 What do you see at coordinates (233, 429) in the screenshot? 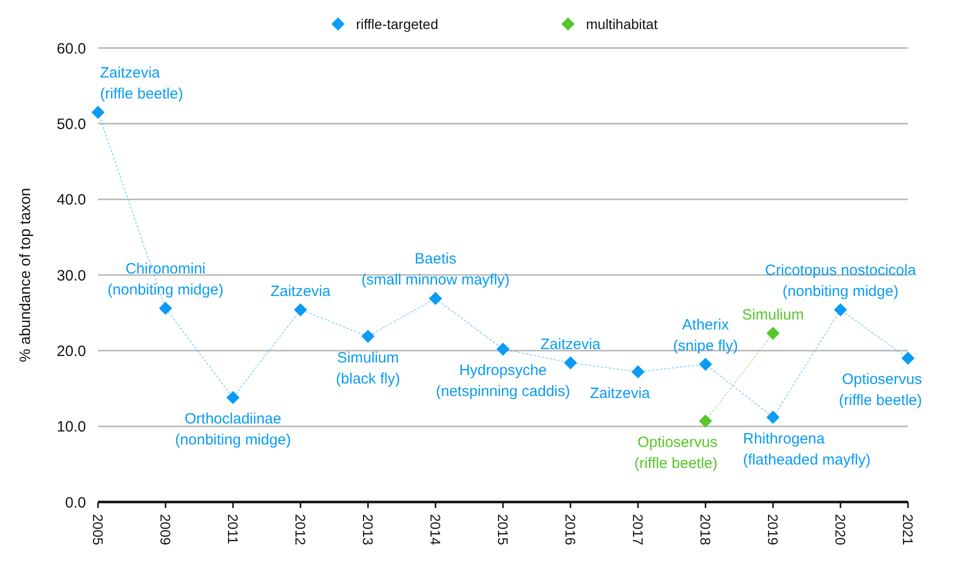
I see `annotation: Orthocladiinae (nonbiting midge)` at bounding box center [233, 429].